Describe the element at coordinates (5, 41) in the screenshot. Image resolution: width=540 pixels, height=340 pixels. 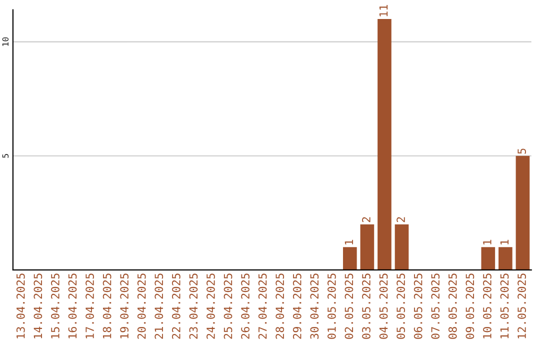
I see `y-tick-label: 10` at that location.